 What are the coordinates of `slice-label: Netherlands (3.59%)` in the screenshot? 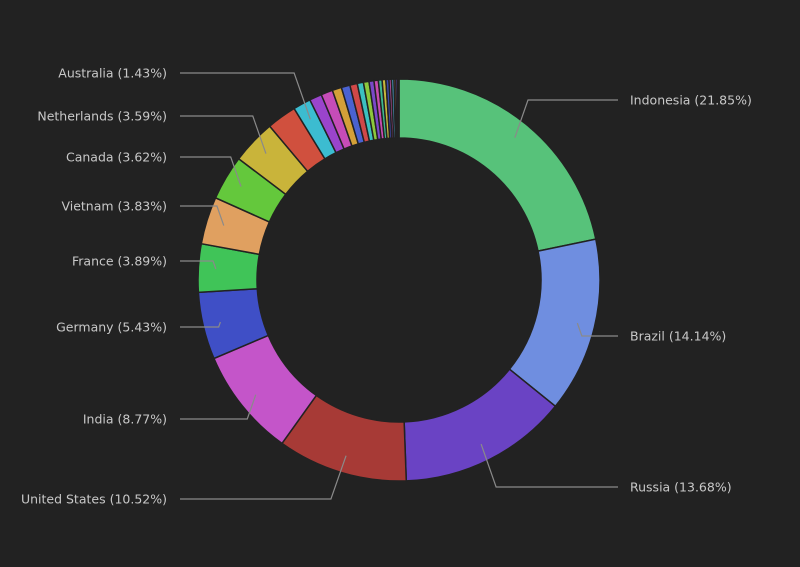 It's located at (102, 116).